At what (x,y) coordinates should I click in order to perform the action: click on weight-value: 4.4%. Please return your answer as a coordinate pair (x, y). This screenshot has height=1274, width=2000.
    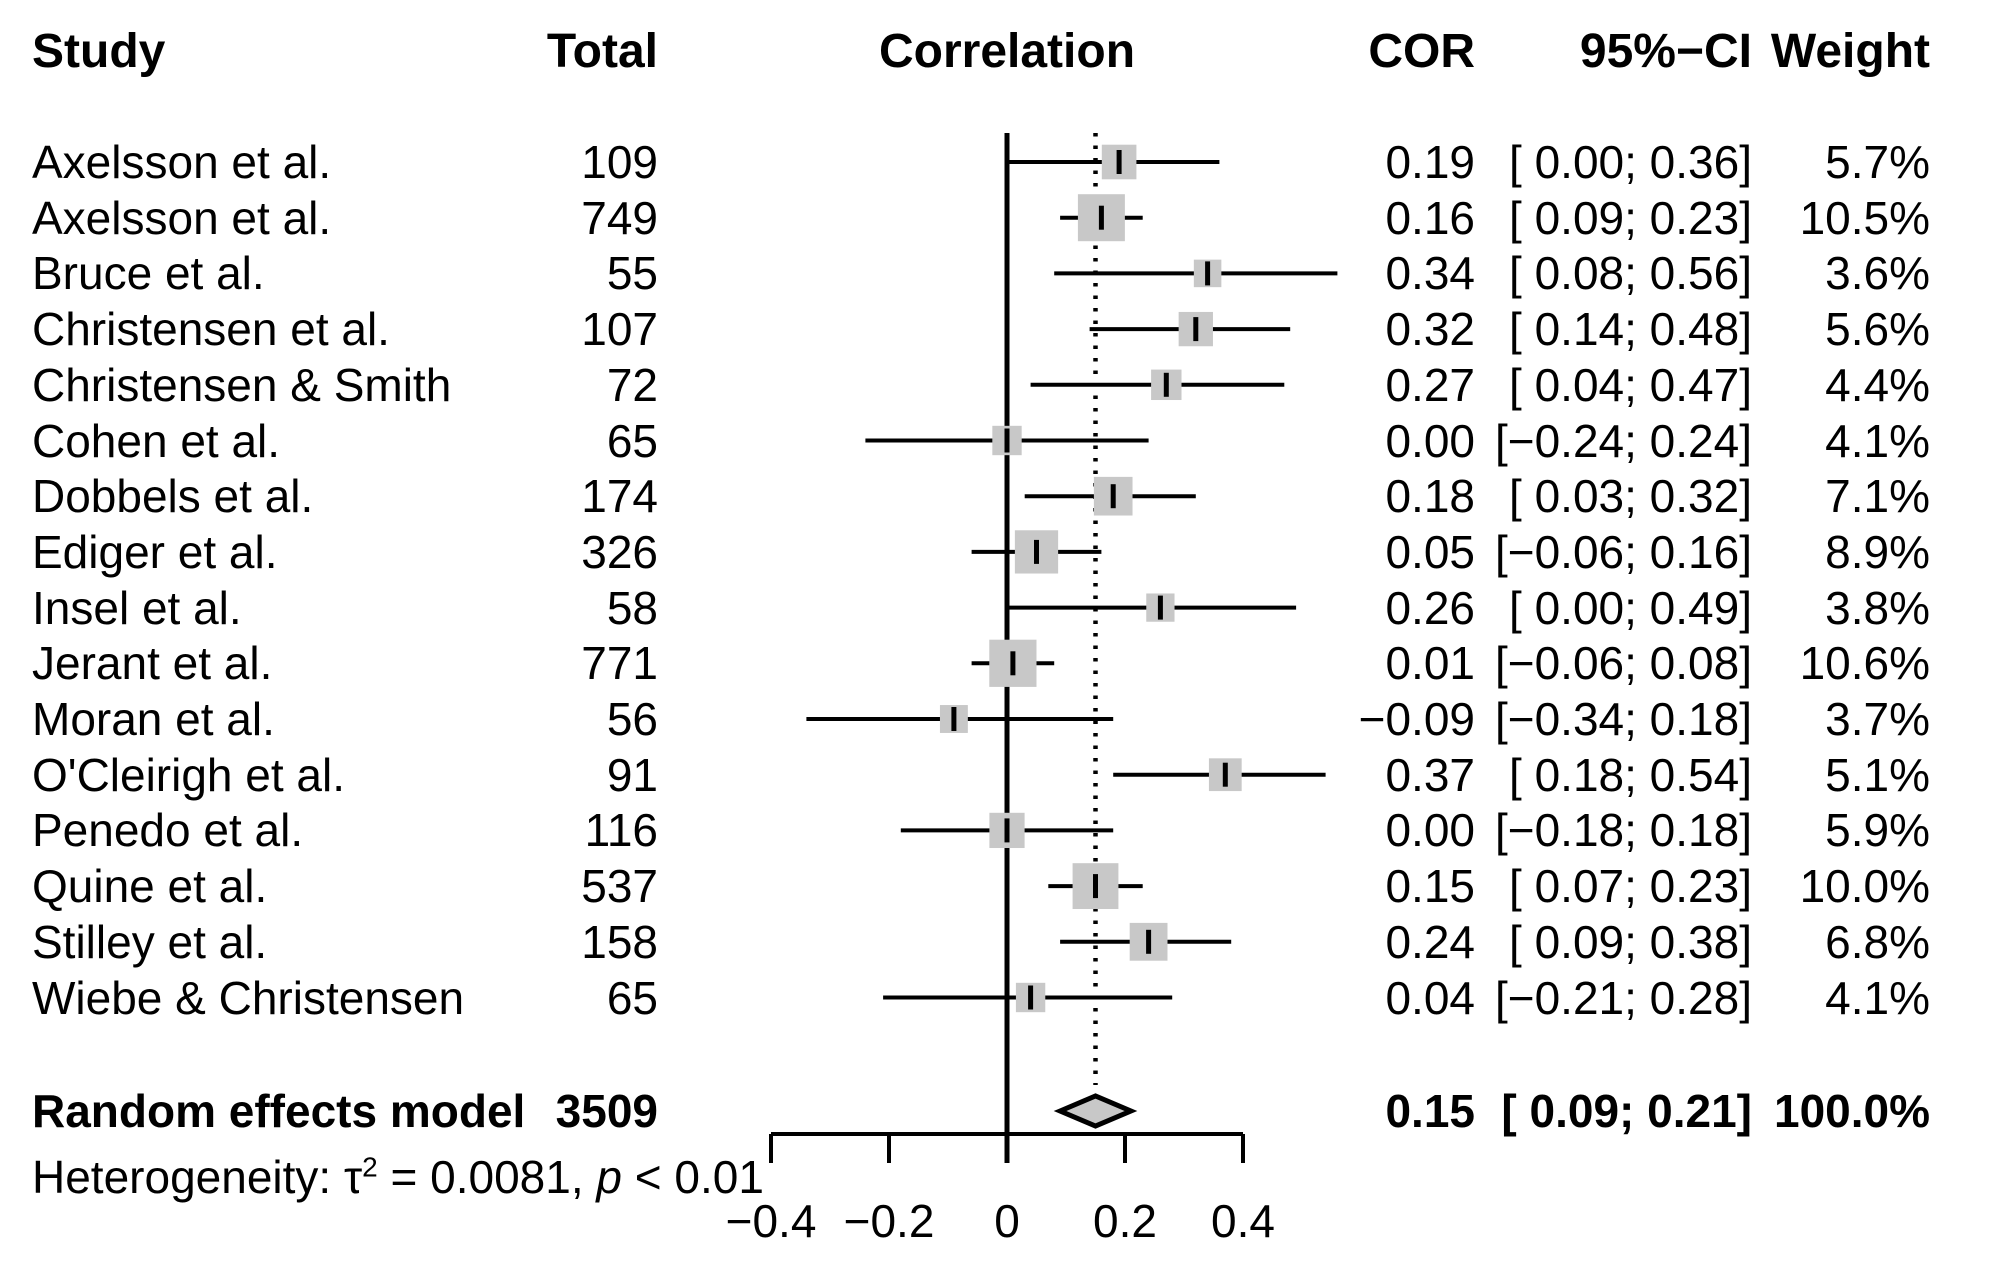
    Looking at the image, I should click on (1877, 384).